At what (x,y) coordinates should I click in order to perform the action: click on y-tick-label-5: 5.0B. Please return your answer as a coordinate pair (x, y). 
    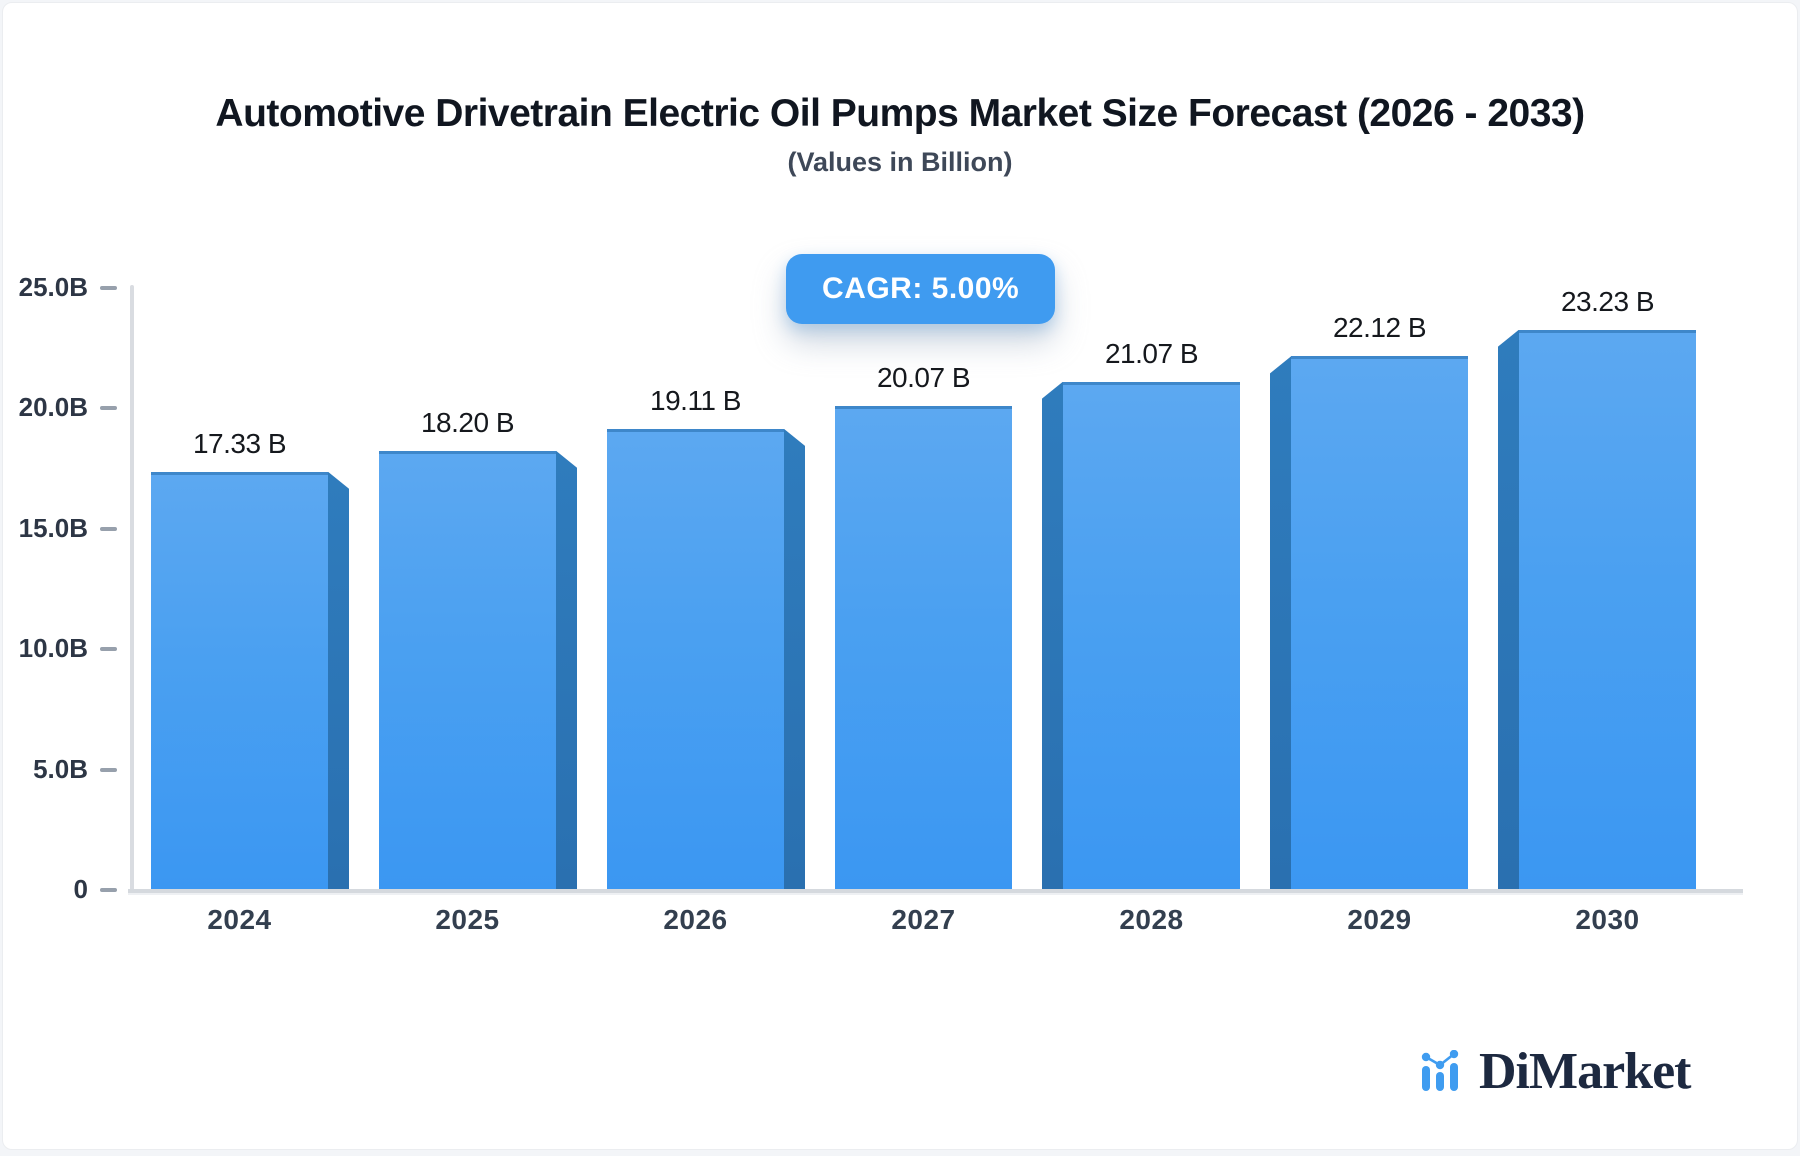
    Looking at the image, I should click on (60, 768).